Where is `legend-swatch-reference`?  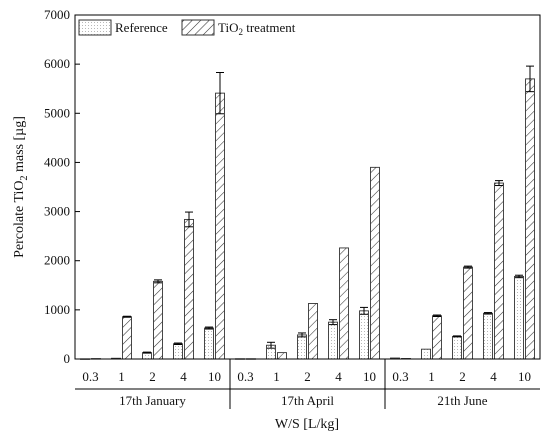
legend-swatch-reference is located at coordinates (95, 27).